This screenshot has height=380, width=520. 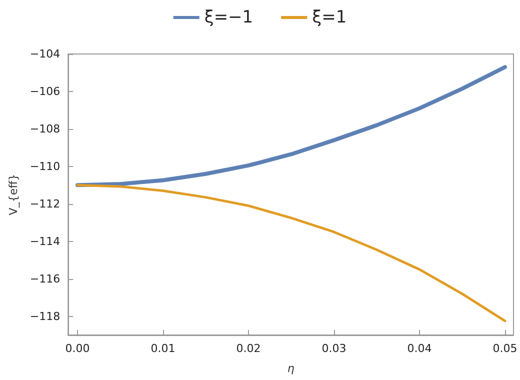 What do you see at coordinates (248, 348) in the screenshot?
I see `x-tick-label: 0.02` at bounding box center [248, 348].